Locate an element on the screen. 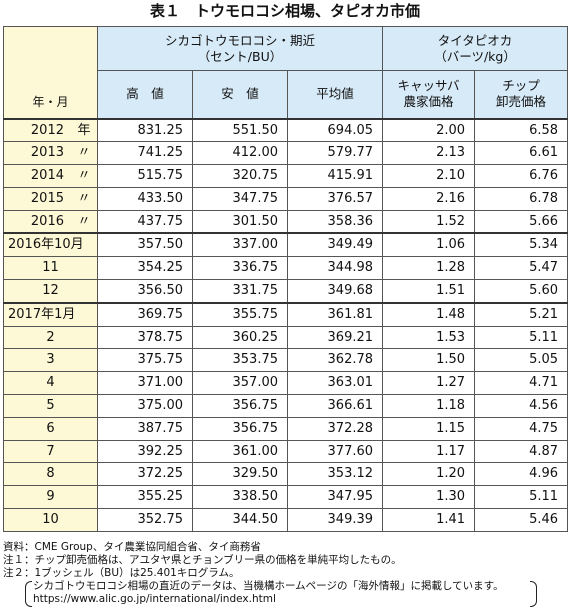 The image size is (570, 610). row-label: 8 is located at coordinates (50, 474).